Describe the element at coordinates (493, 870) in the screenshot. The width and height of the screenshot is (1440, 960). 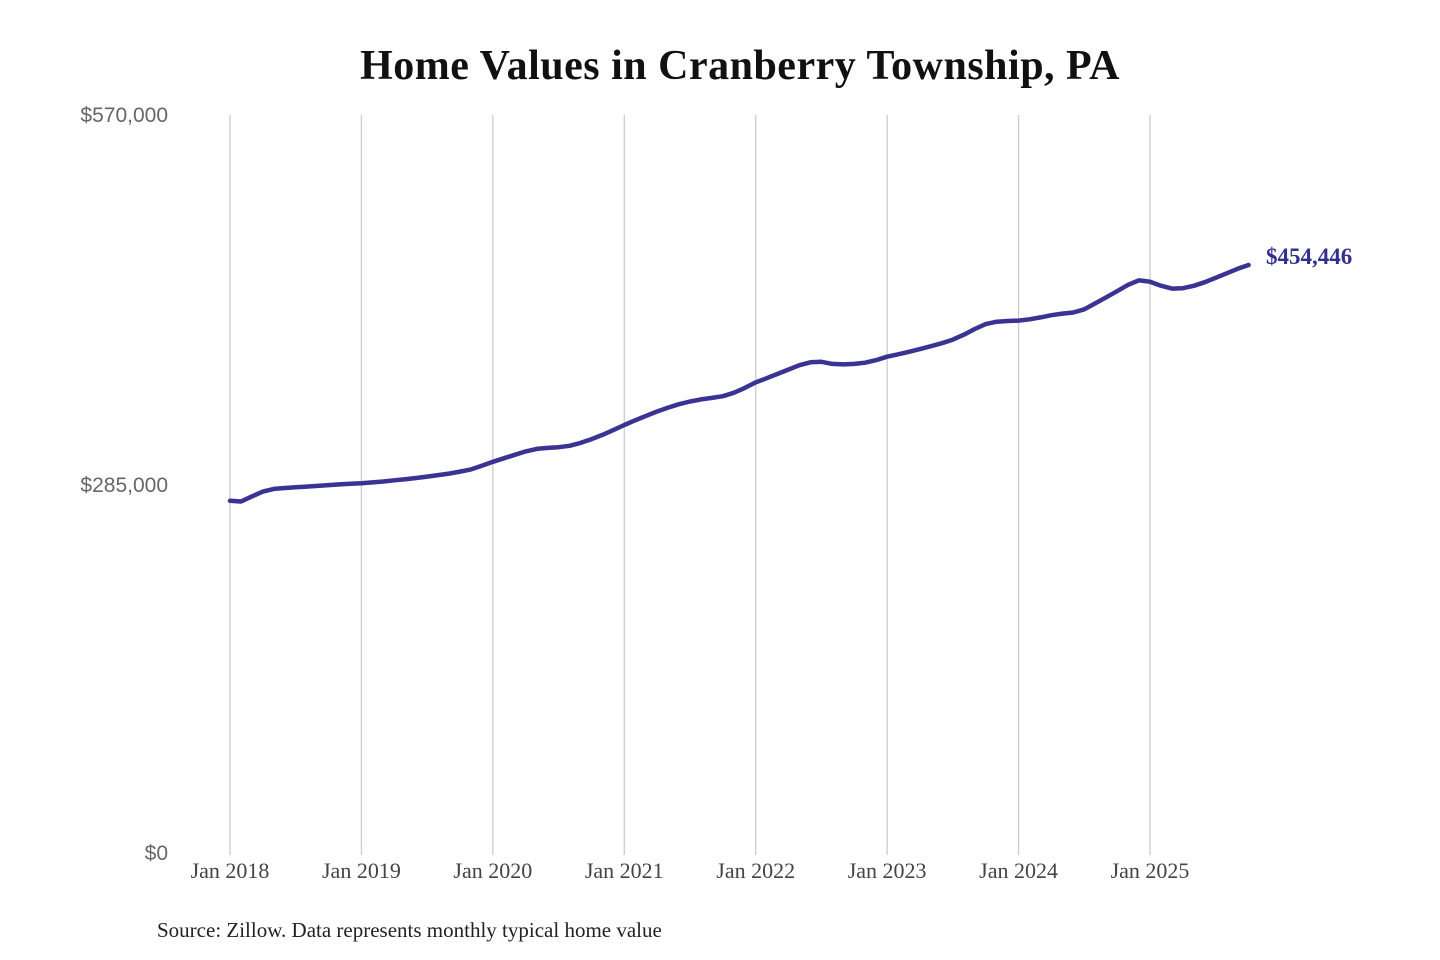
I see `x-axis-tick-label: Jan 2020` at that location.